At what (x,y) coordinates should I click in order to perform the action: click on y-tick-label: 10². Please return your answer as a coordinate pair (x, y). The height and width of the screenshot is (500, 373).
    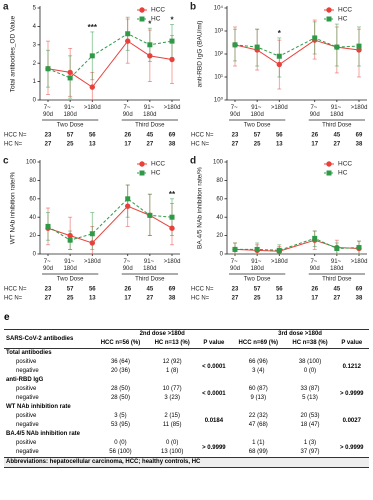
    Looking at the image, I should click on (218, 55).